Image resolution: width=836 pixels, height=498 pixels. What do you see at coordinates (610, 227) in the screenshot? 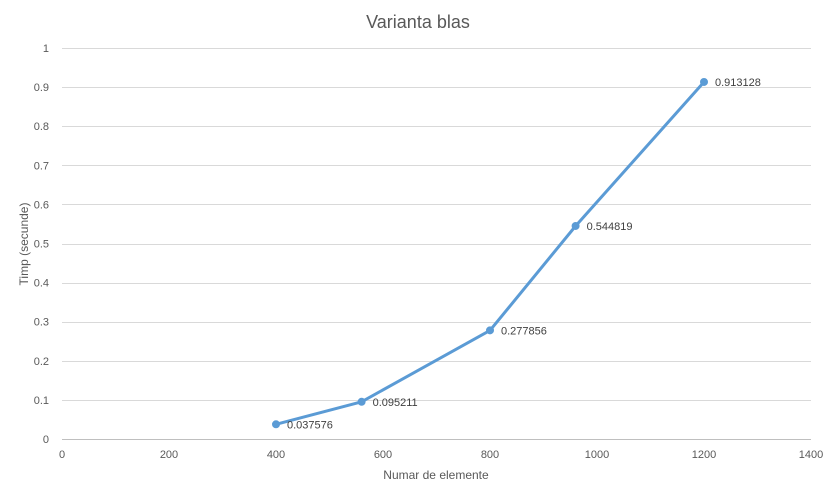
I see `data-label: 0.544819` at bounding box center [610, 227].